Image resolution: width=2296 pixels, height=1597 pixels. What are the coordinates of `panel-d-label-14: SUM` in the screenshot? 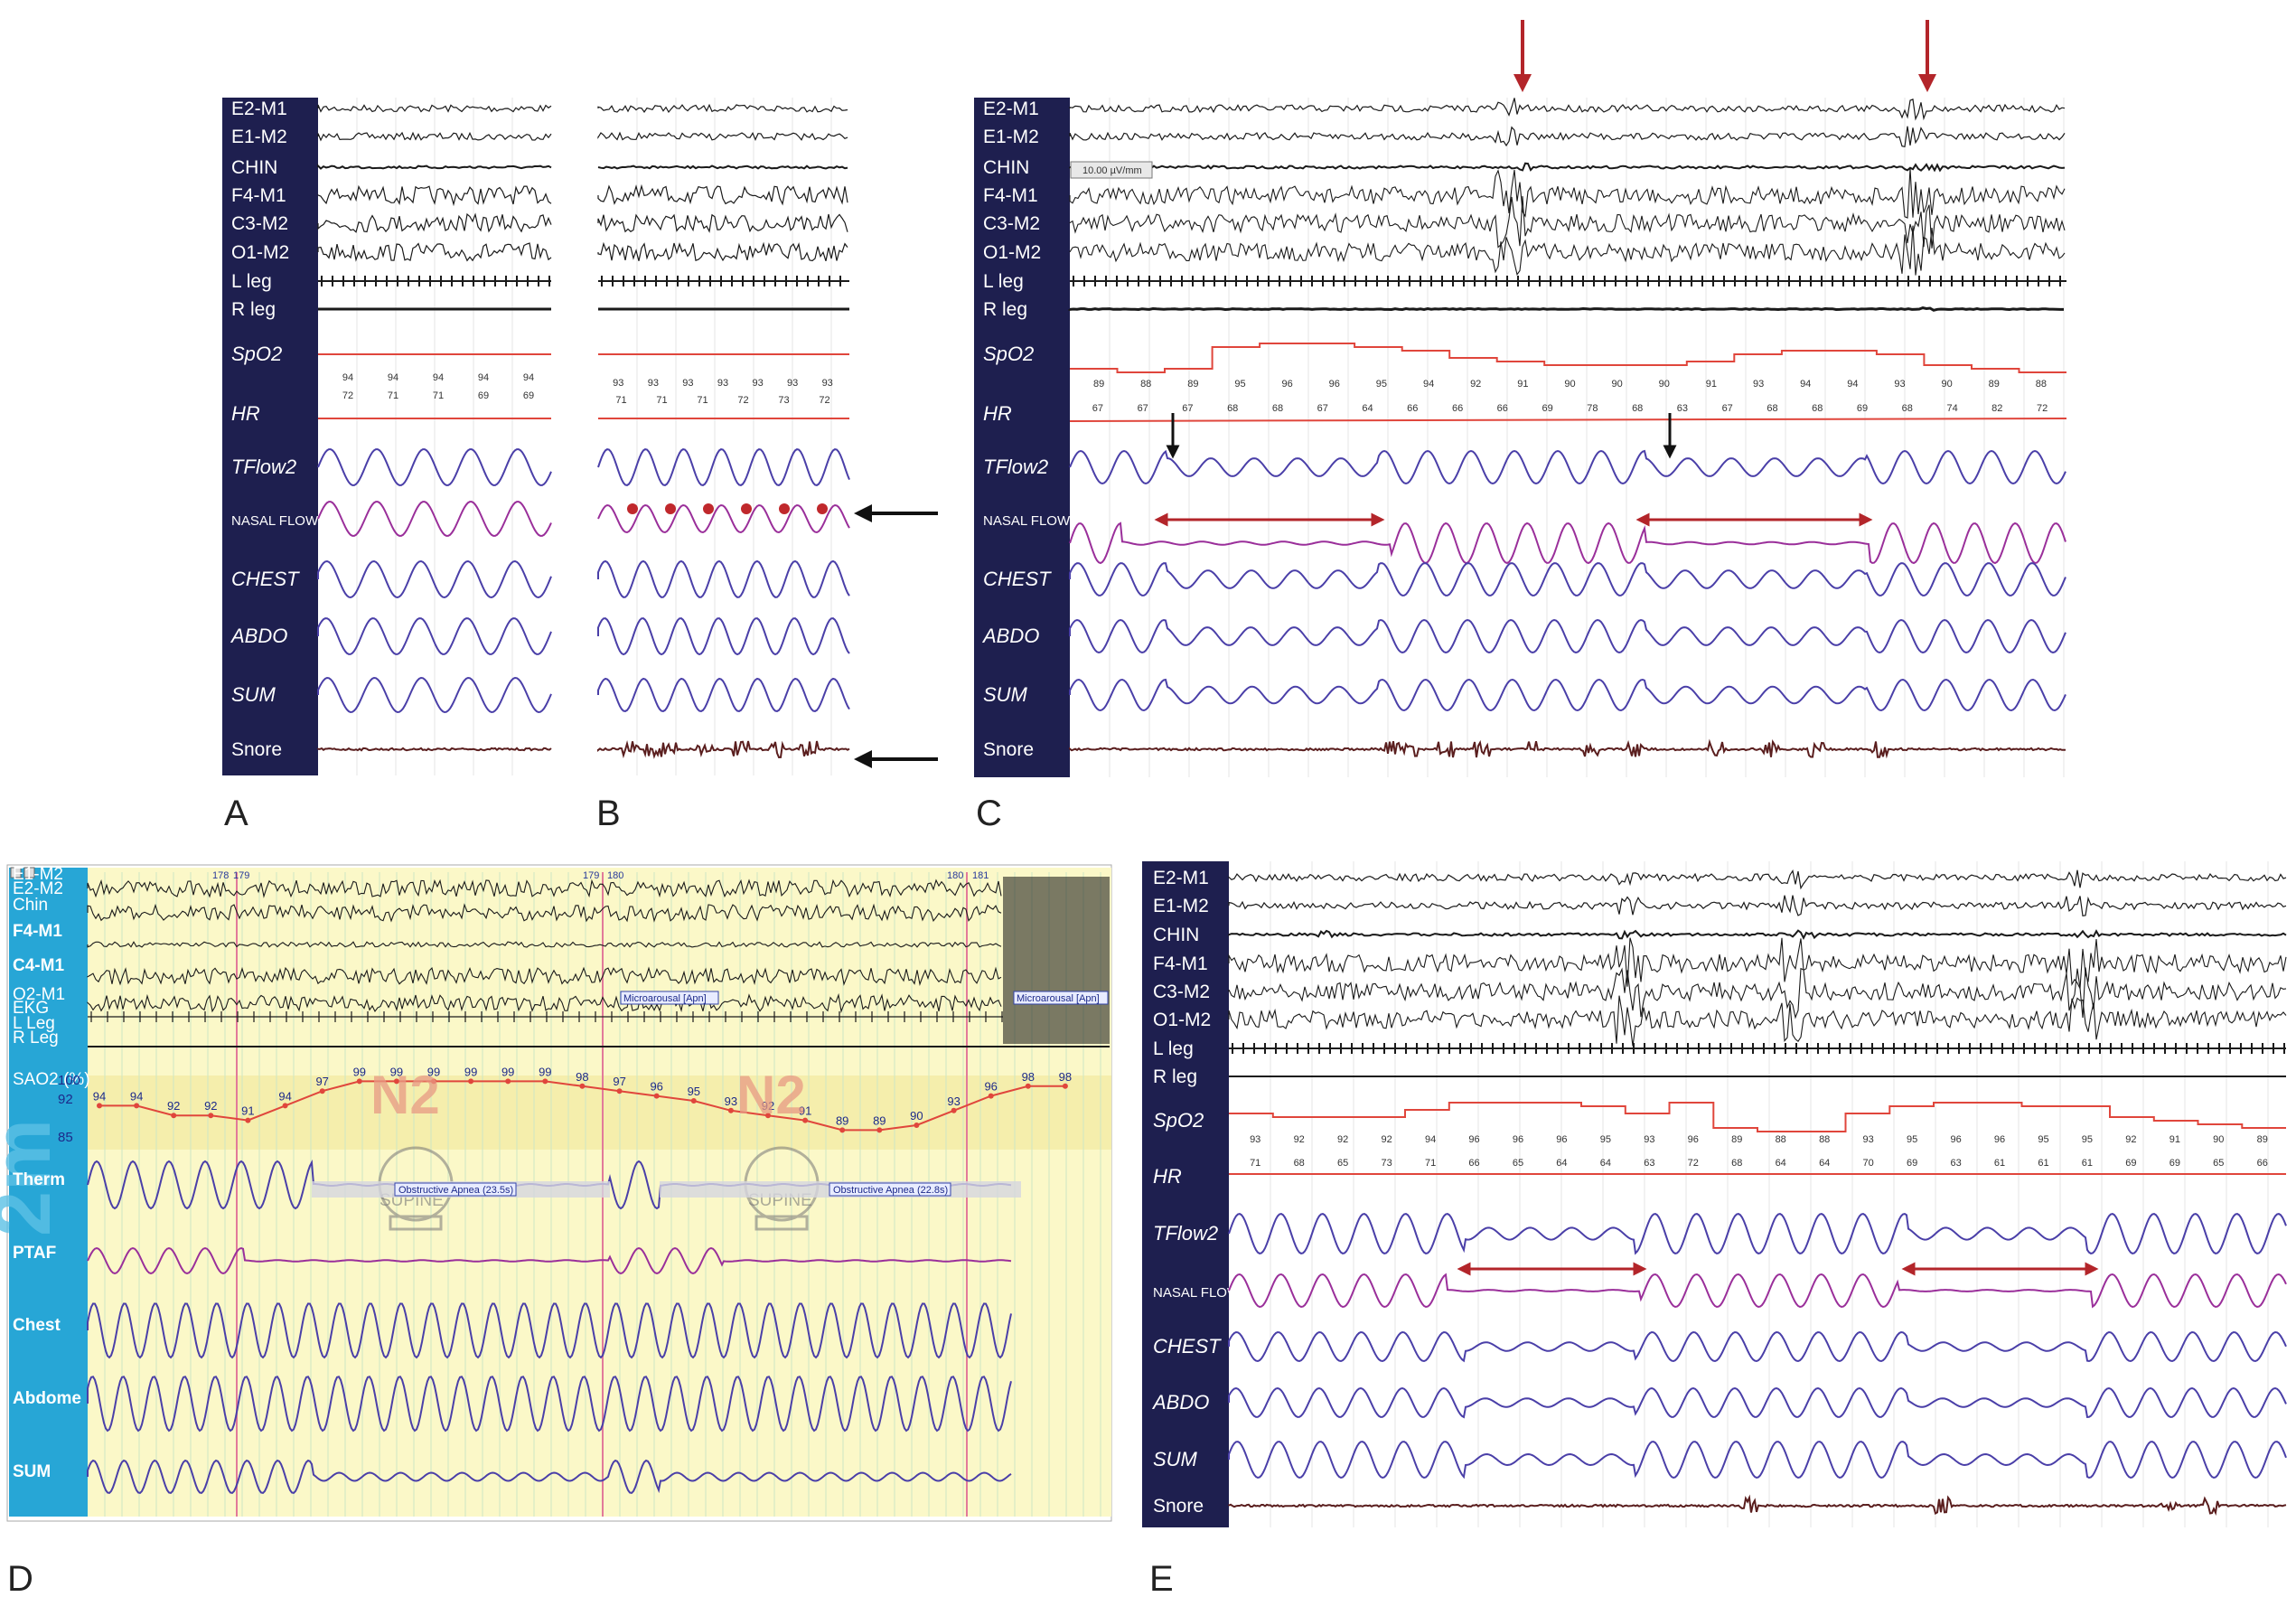 It's located at (32, 1471).